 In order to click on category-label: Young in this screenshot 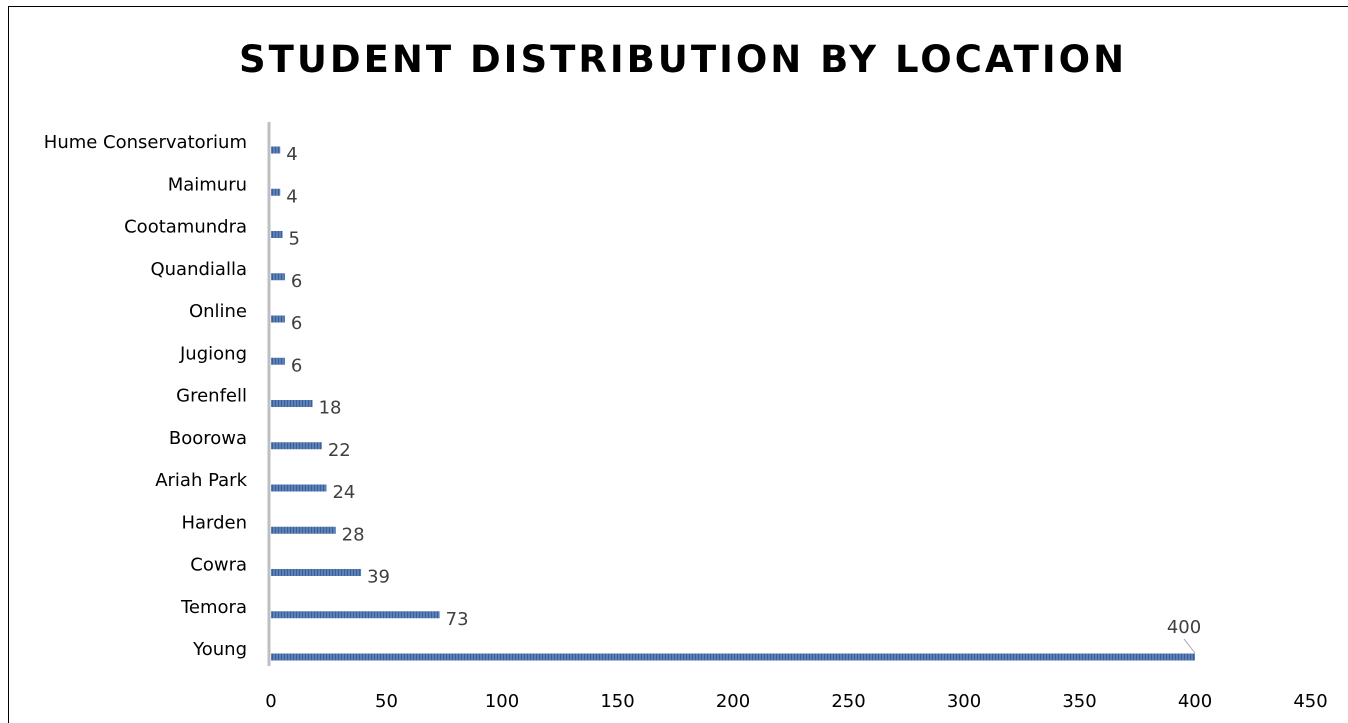, I will do `click(219, 649)`.